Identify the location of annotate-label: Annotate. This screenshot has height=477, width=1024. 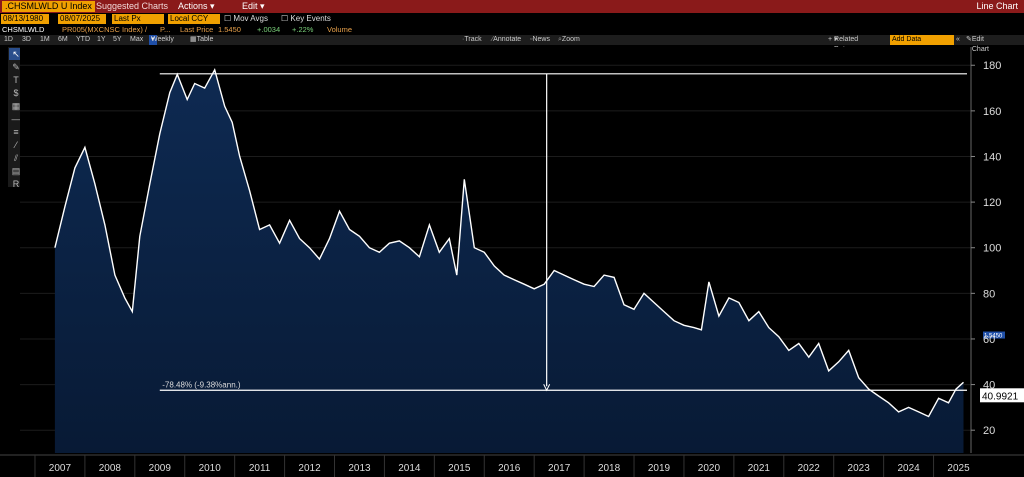
(507, 39).